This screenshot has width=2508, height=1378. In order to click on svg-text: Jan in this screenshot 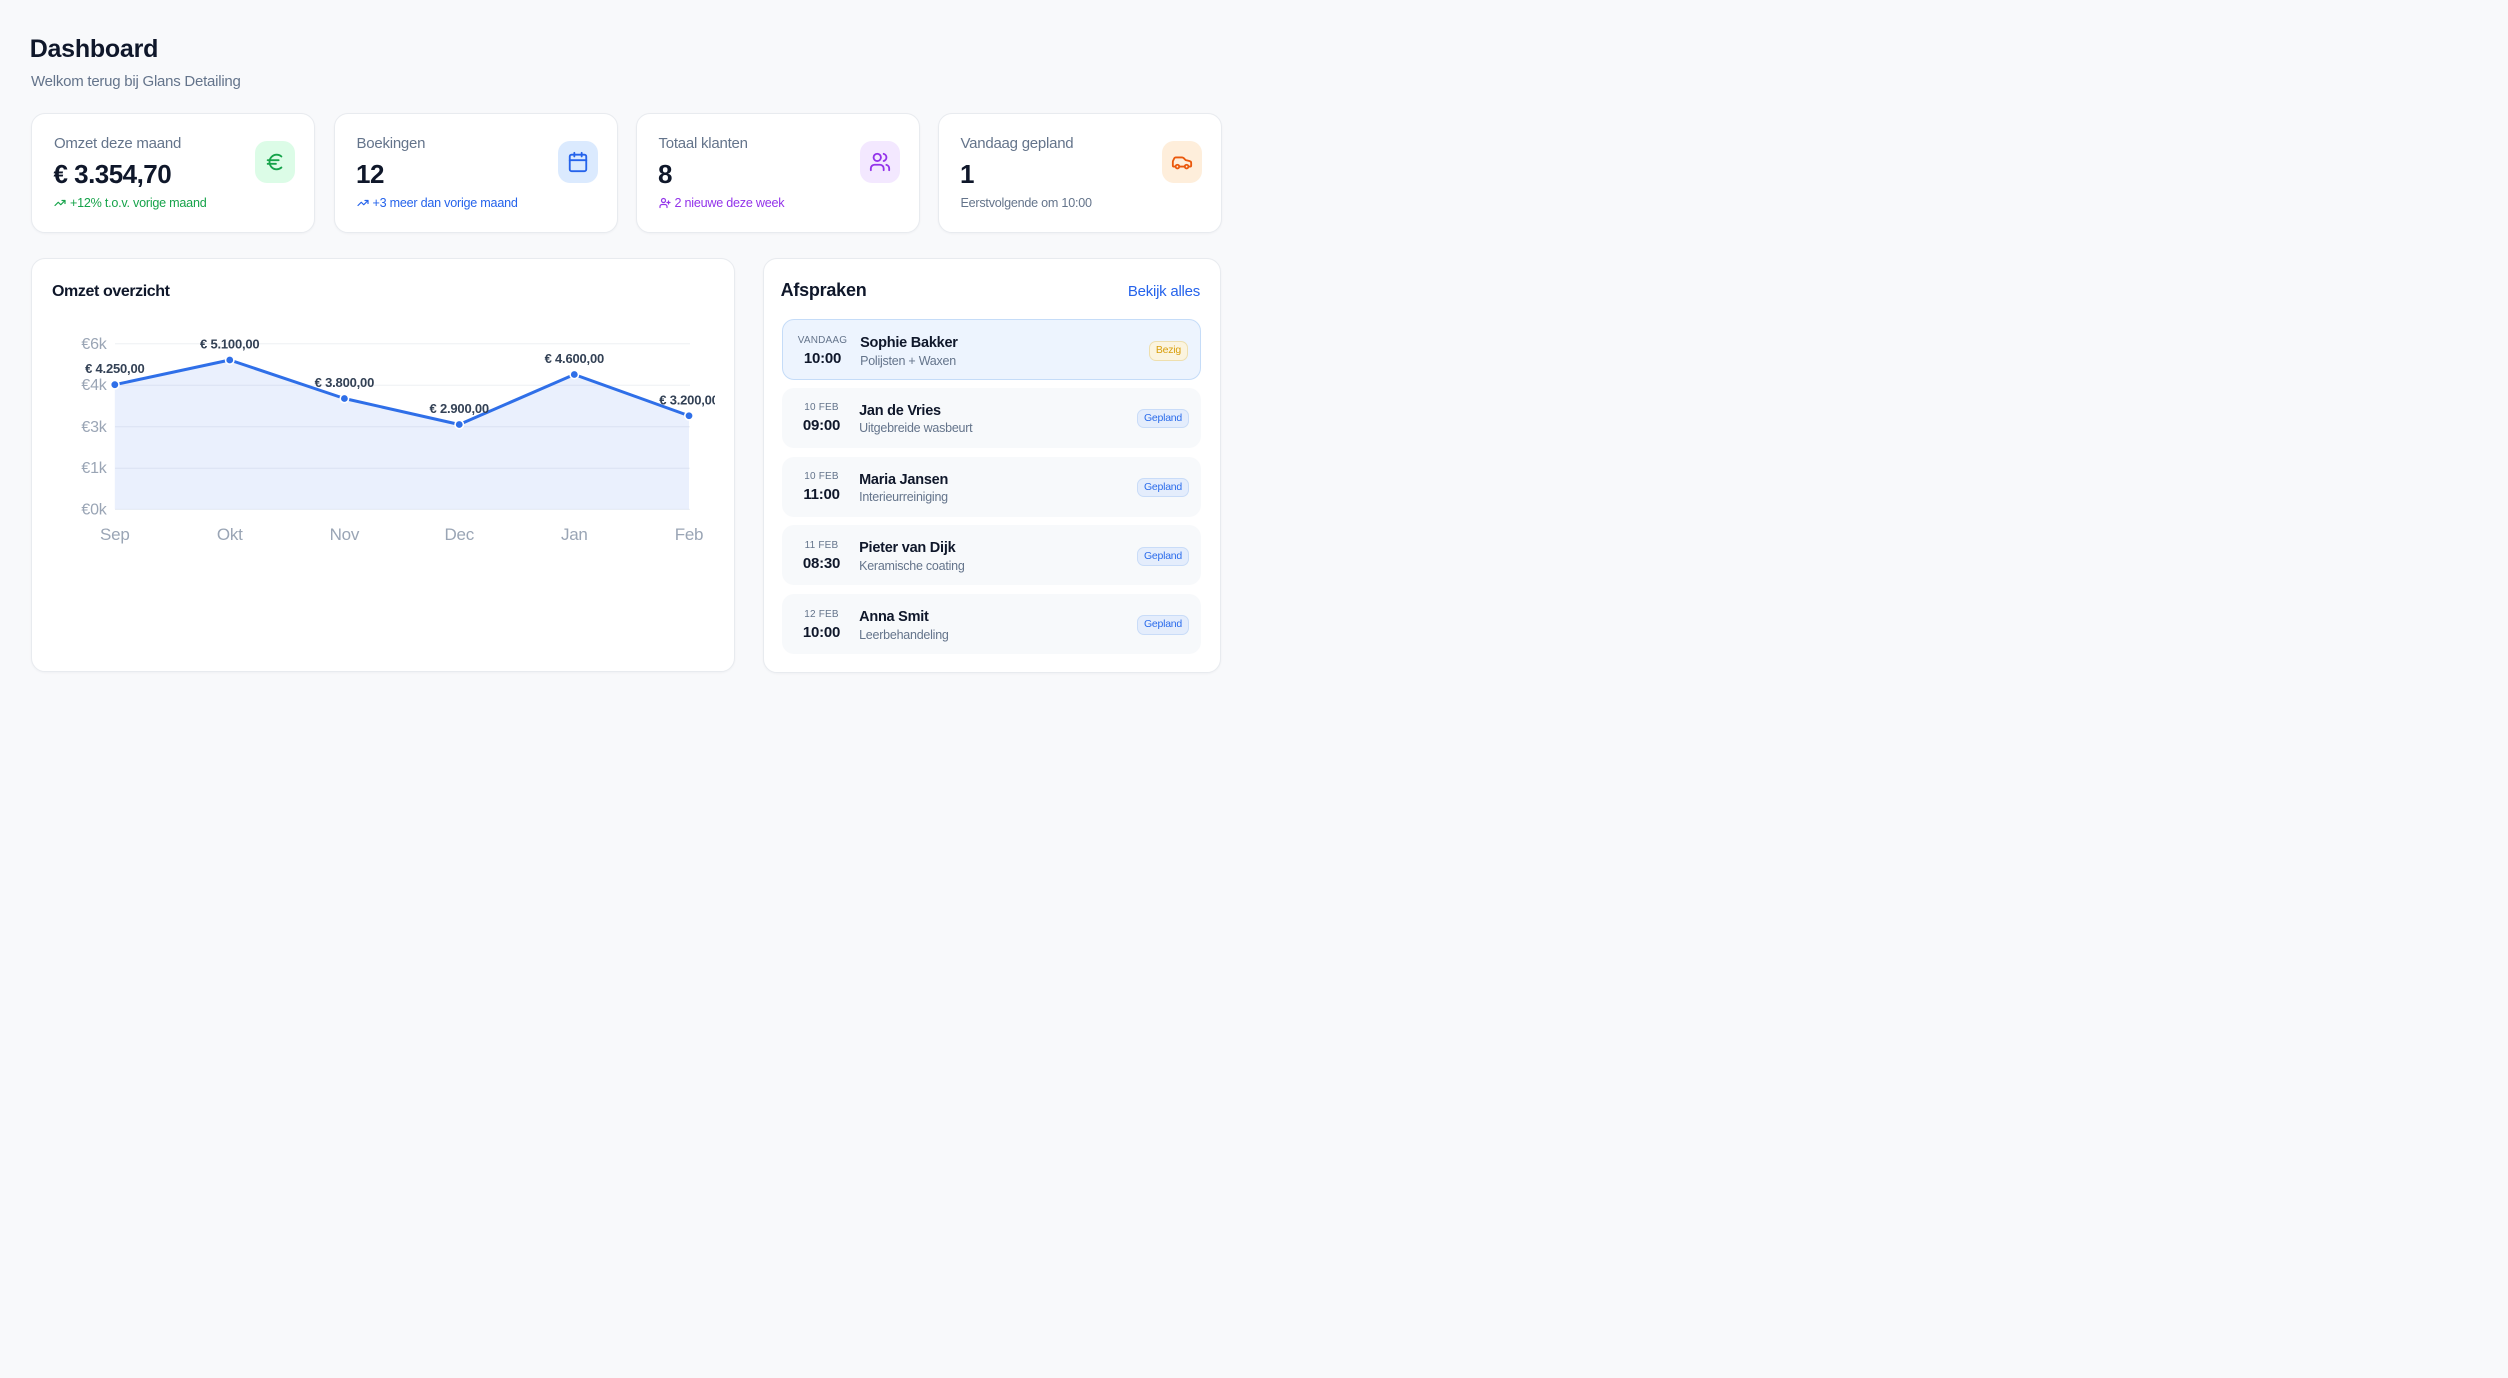, I will do `click(574, 534)`.